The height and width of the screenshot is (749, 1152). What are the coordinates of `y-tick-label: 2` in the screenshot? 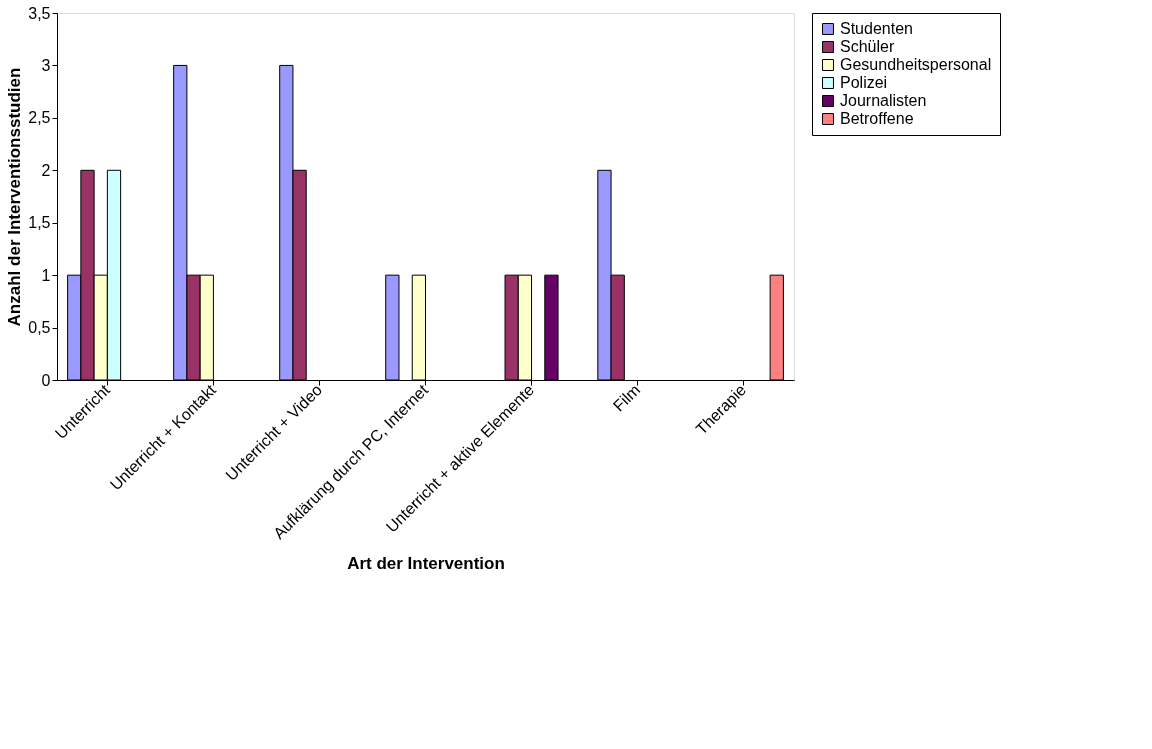 It's located at (46, 170).